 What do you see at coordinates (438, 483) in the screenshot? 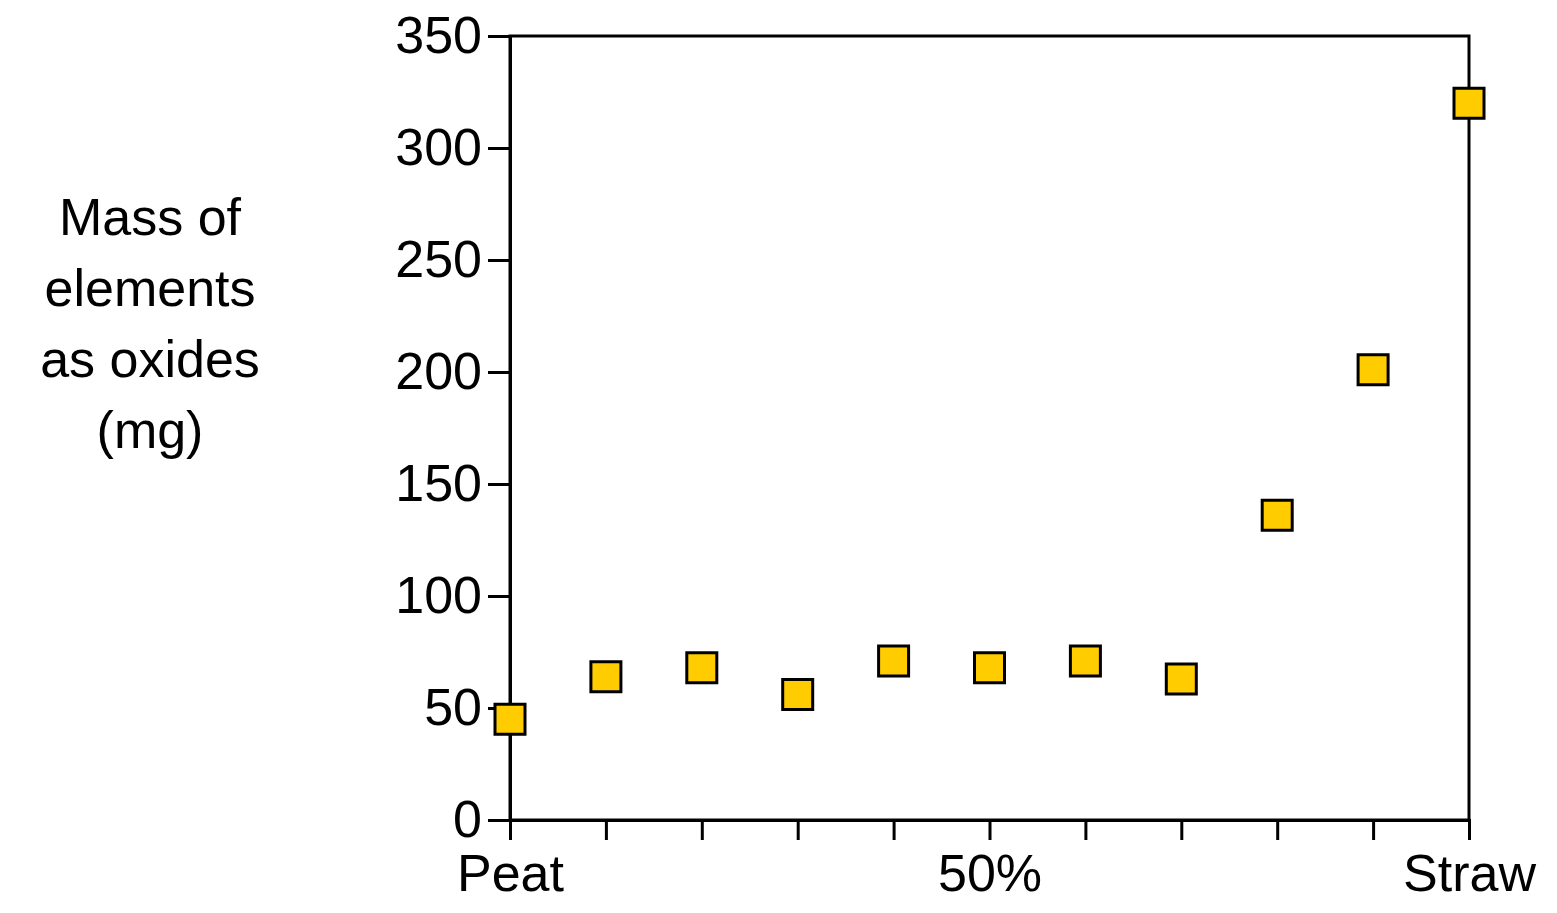
I see `y-tick-label: 150` at bounding box center [438, 483].